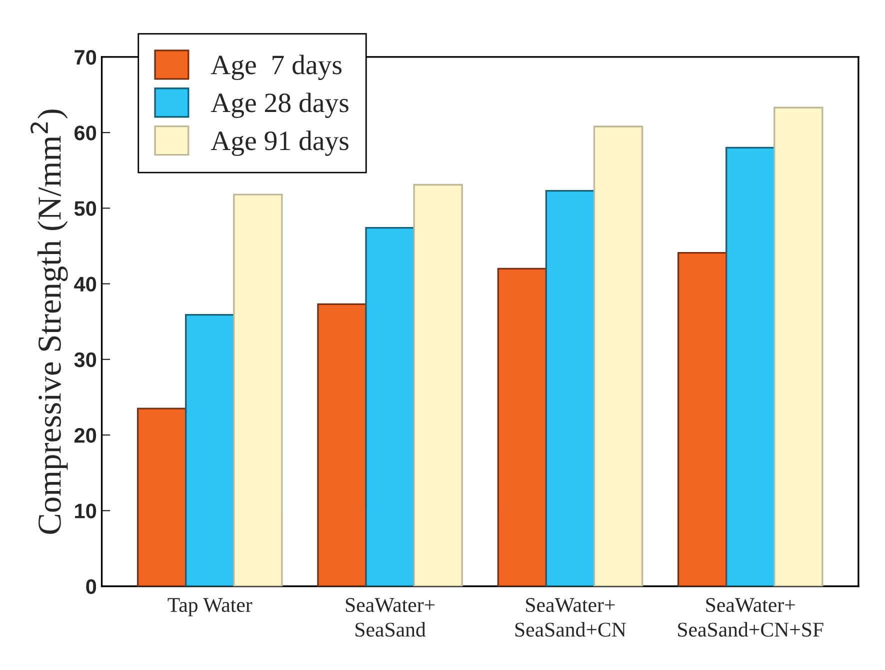 This screenshot has height=670, width=885. What do you see at coordinates (85, 360) in the screenshot?
I see `y-tick-label: 30` at bounding box center [85, 360].